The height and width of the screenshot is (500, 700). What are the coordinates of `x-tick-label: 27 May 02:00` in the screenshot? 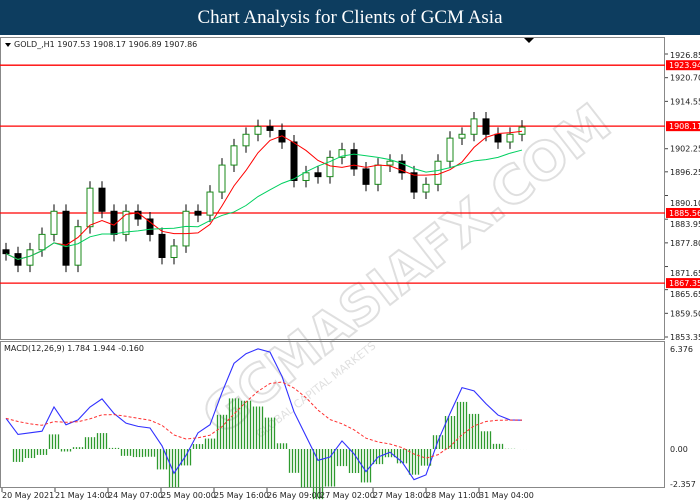 It's located at (347, 495).